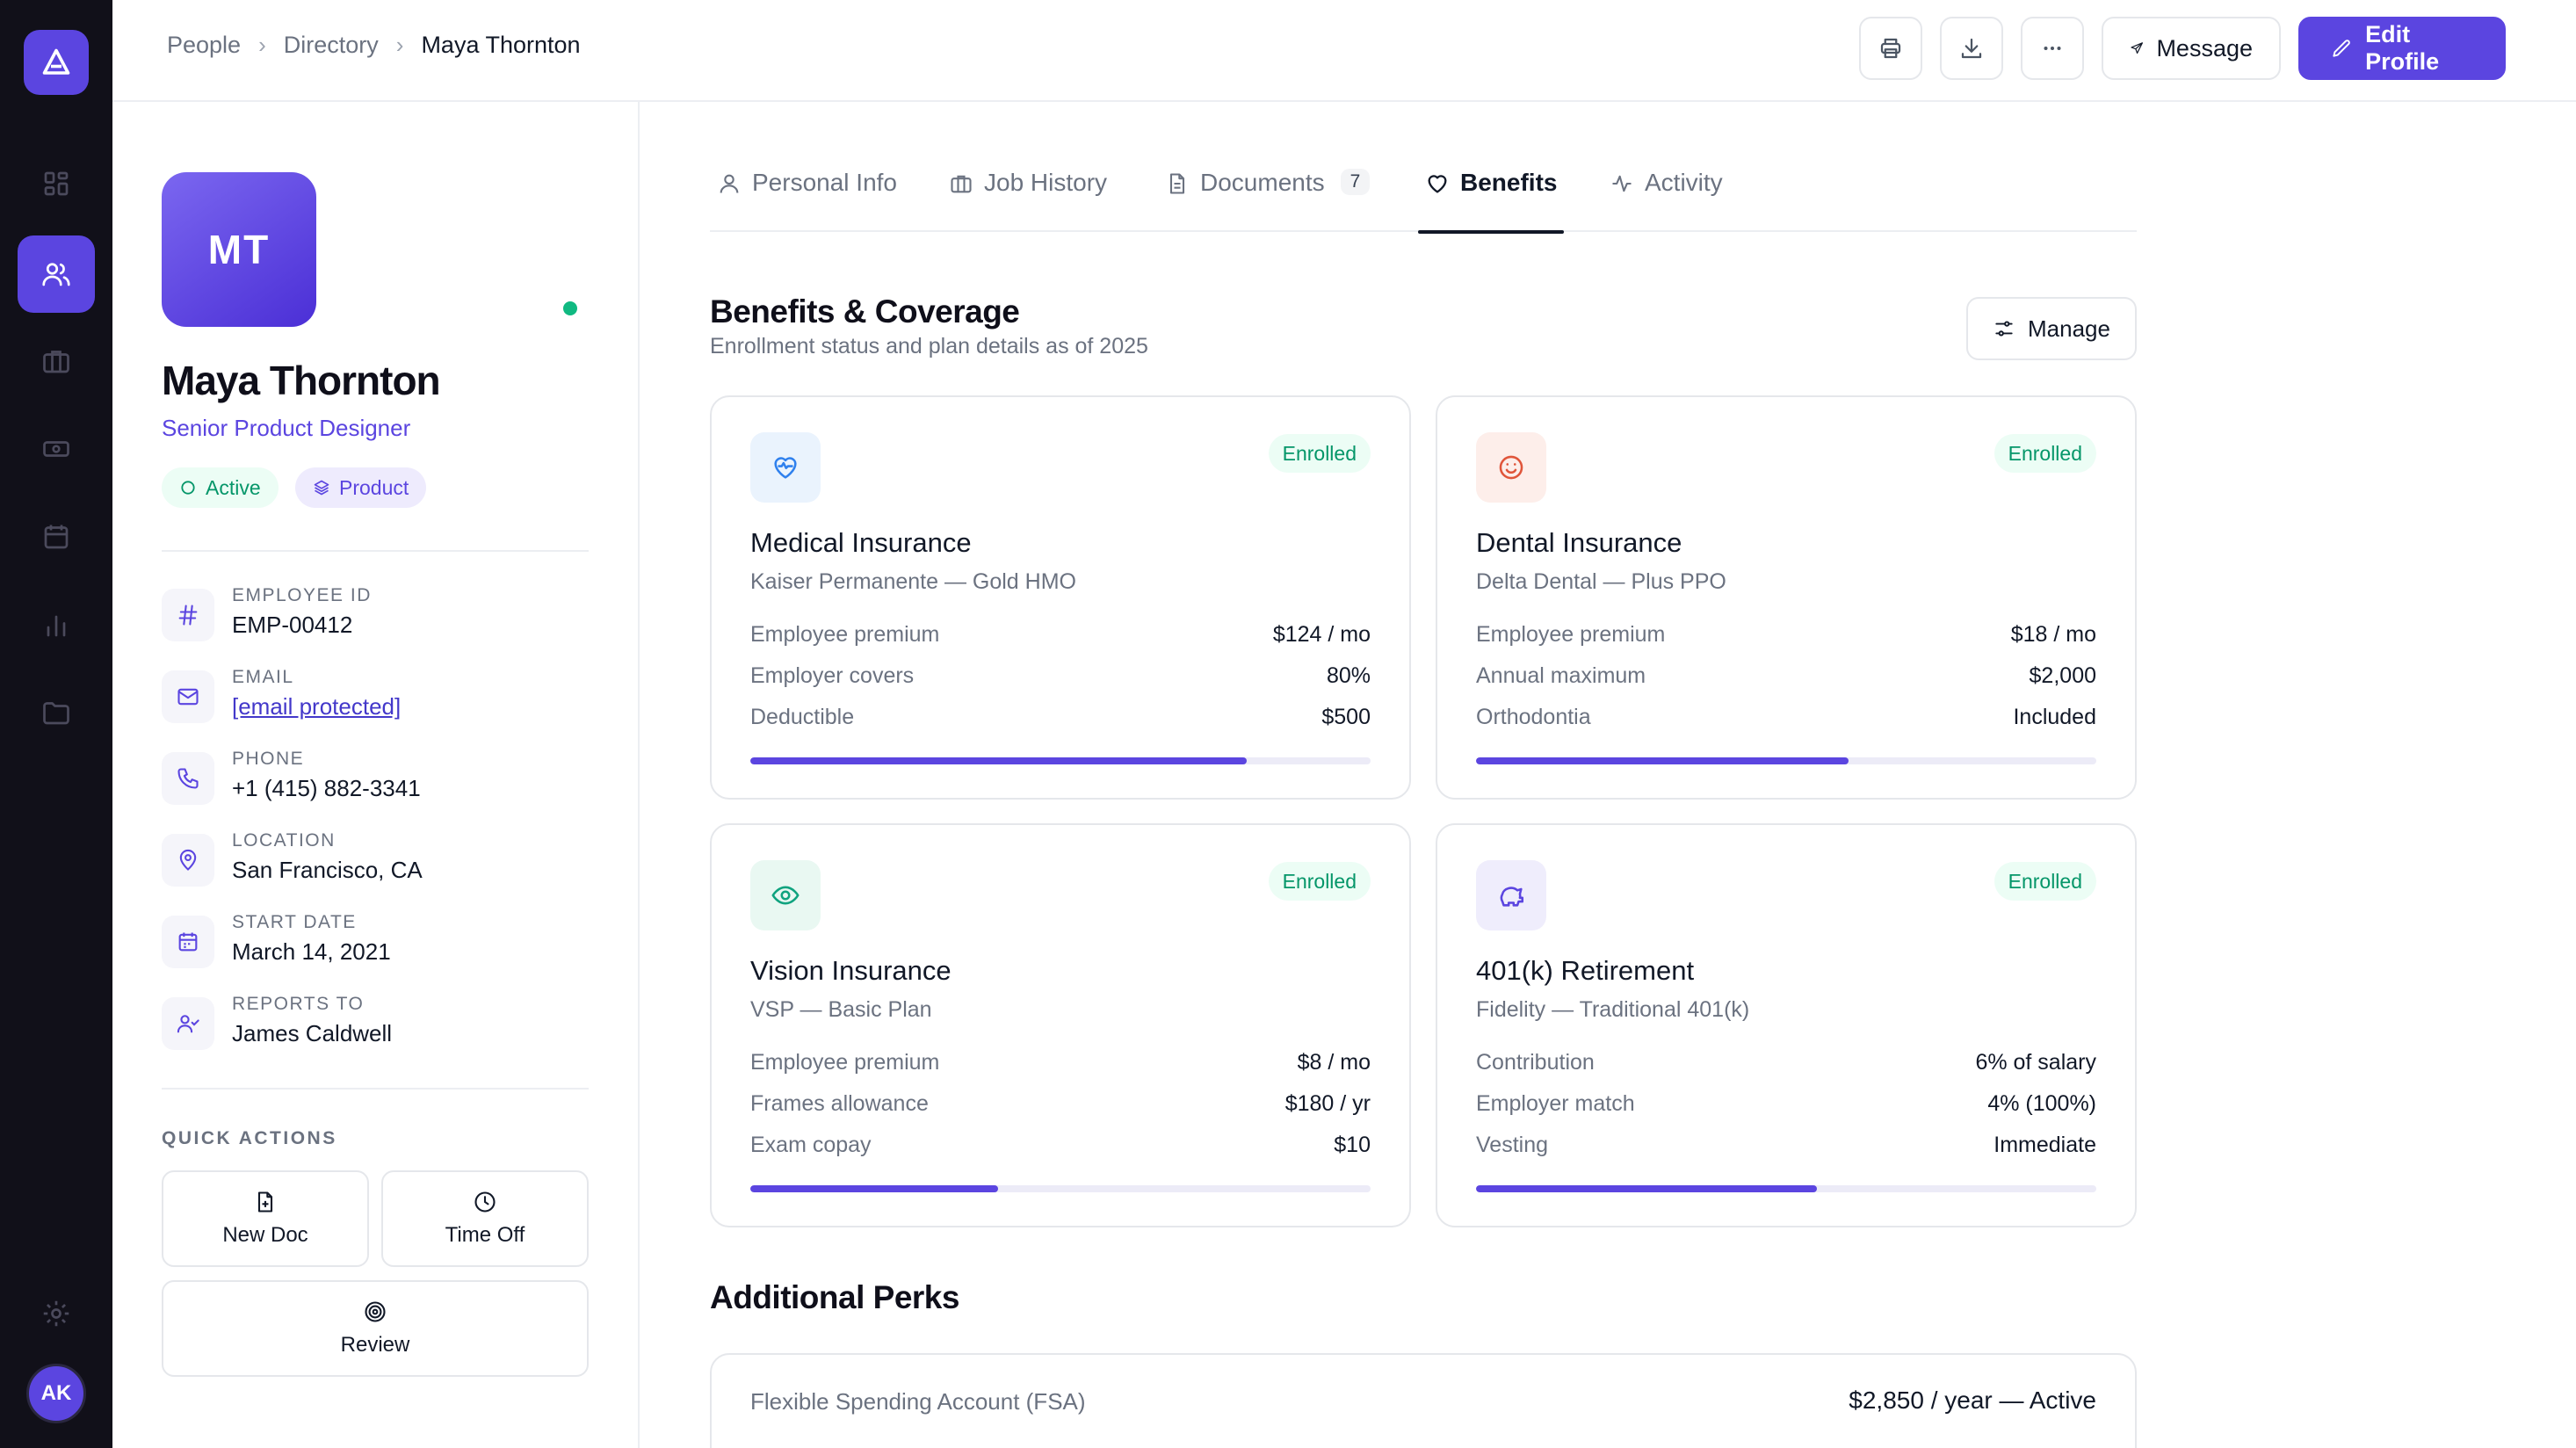 Image resolution: width=2576 pixels, height=1448 pixels. Describe the element at coordinates (286, 428) in the screenshot. I see `profile-role: Senior Product Designer` at that location.